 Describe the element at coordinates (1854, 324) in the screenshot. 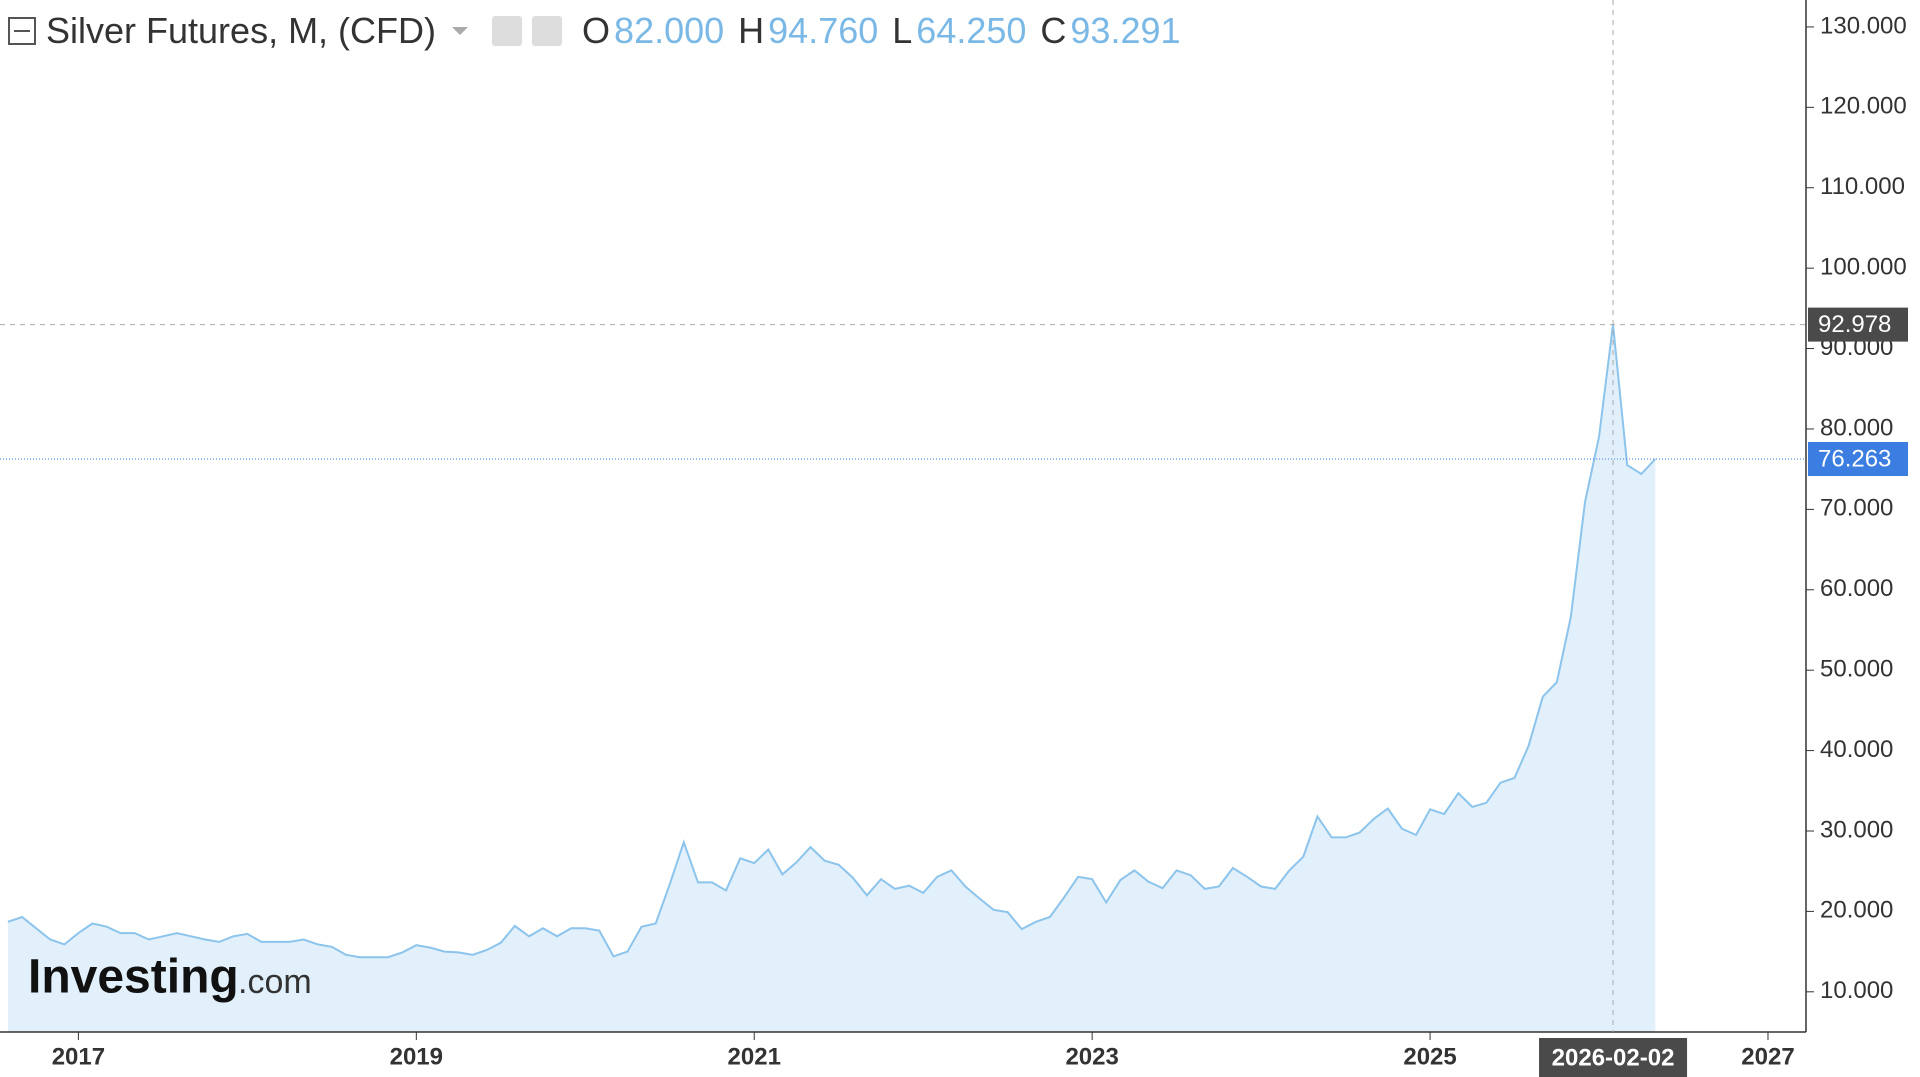

I see `crosshair-value-label: 92.978` at that location.